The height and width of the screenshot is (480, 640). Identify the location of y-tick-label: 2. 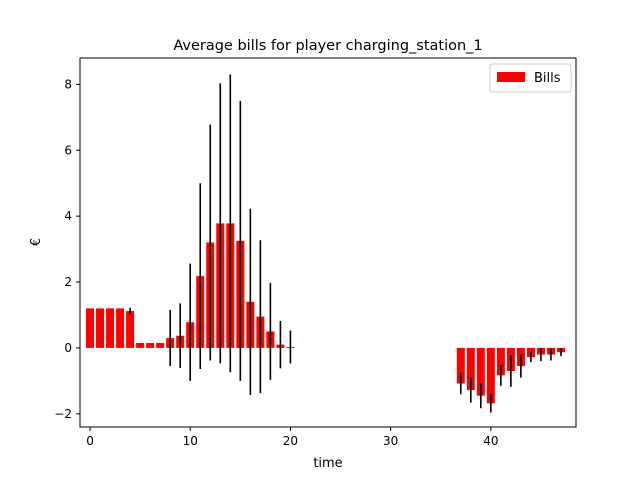
(68, 282).